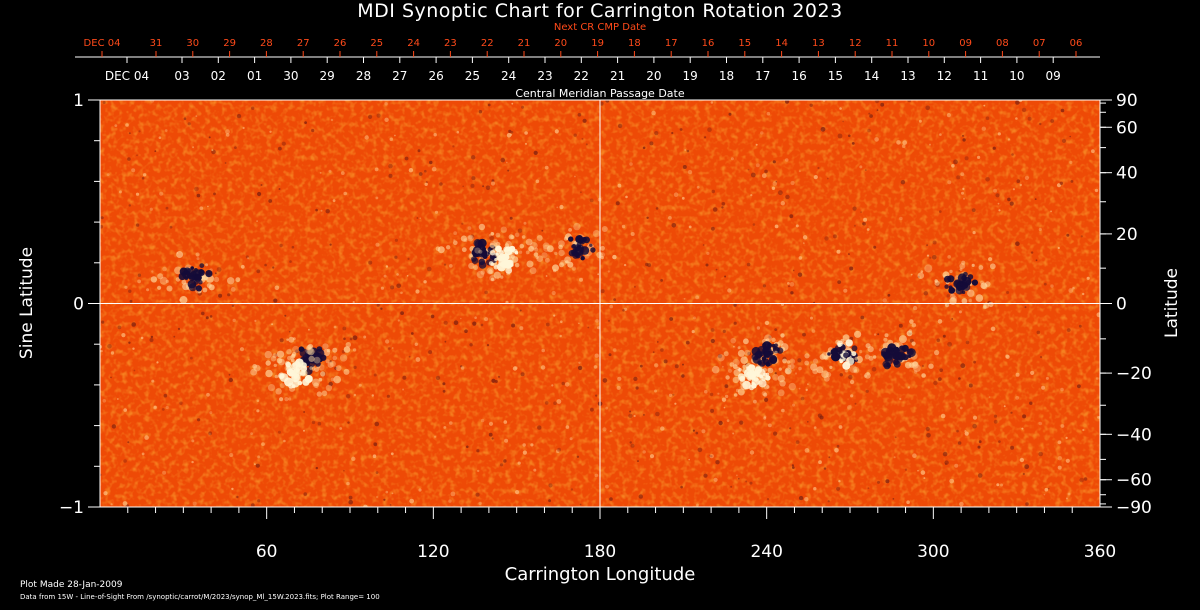  I want to click on cmp-date-label: 20, so click(653, 76).